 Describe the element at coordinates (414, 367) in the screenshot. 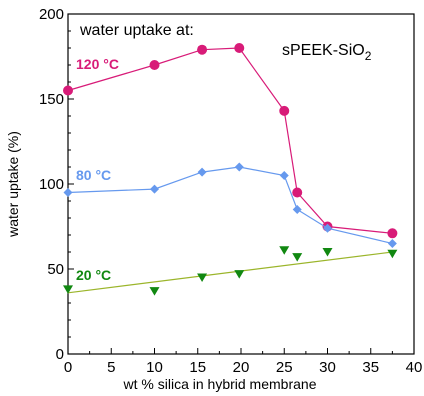

I see `x-tick-label: 40` at that location.